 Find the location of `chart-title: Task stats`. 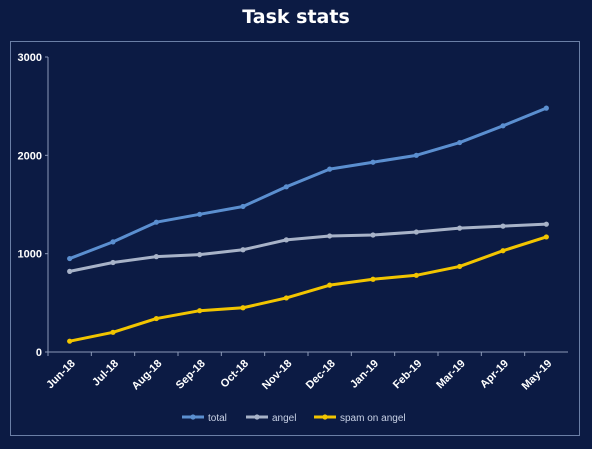

chart-title: Task stats is located at coordinates (296, 17).